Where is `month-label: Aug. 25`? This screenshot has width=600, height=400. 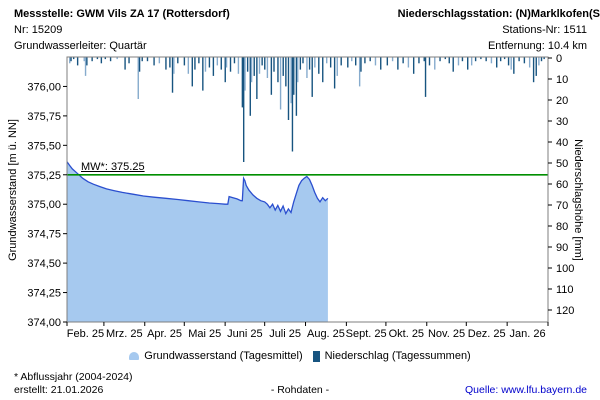 month-label: Aug. 25 is located at coordinates (326, 334).